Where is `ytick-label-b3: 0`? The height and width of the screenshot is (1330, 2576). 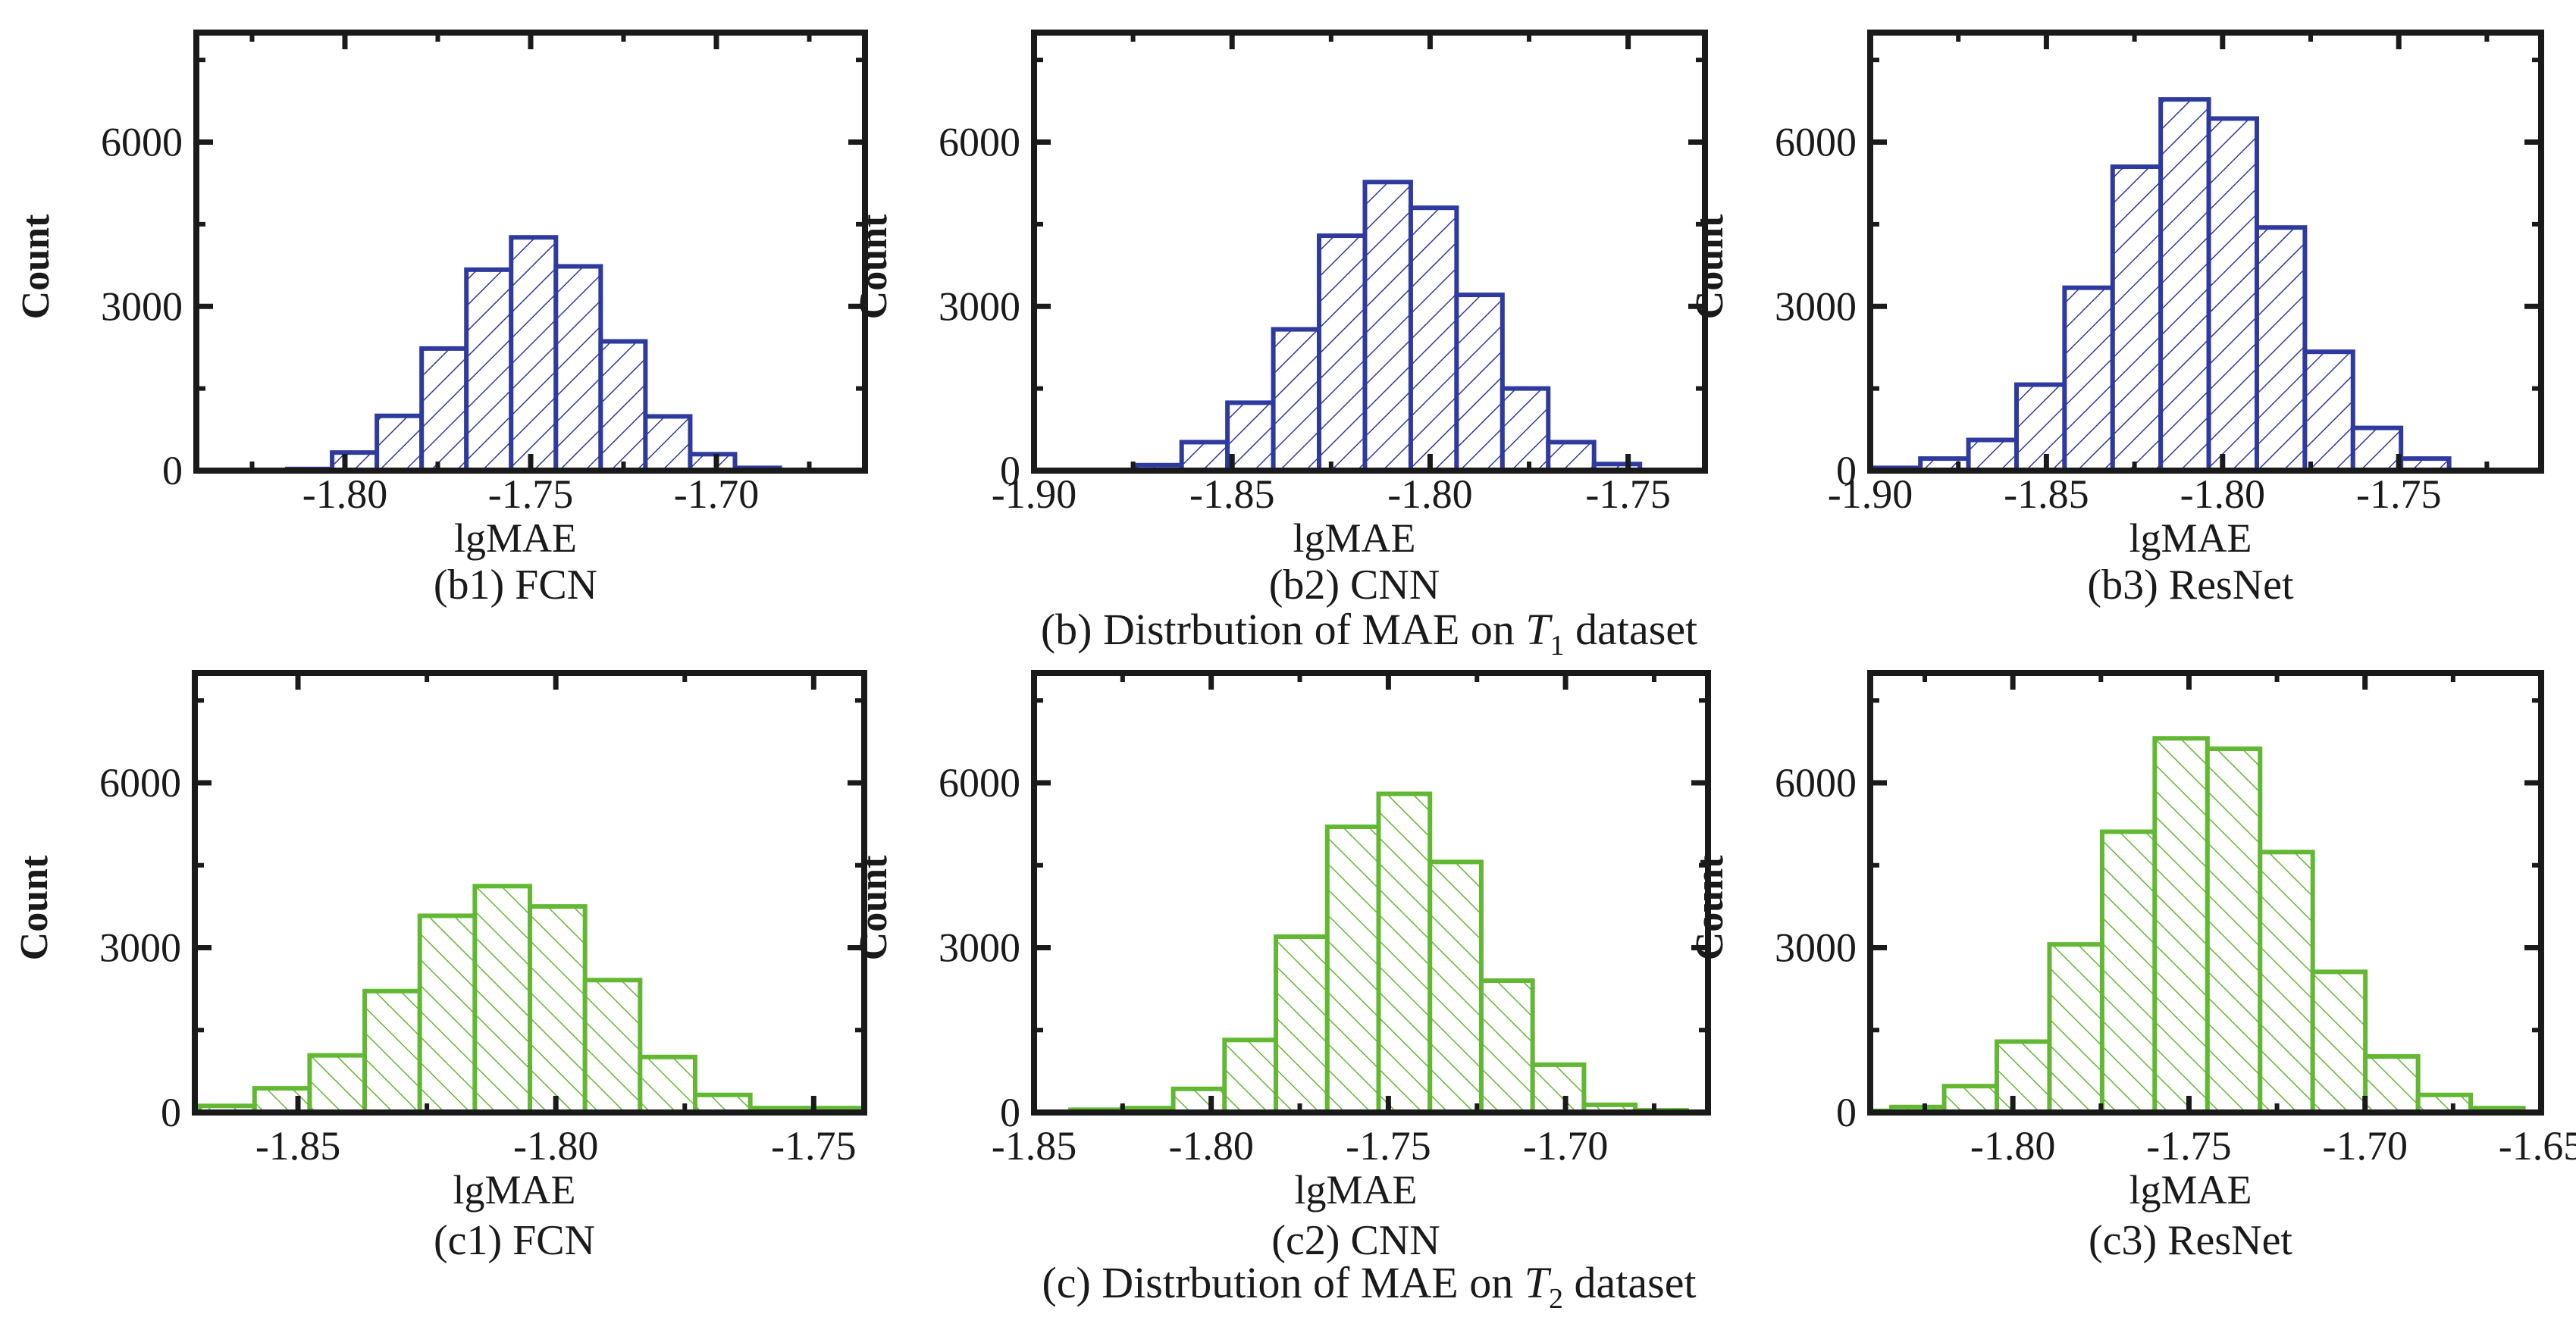
ytick-label-b3: 0 is located at coordinates (1847, 471).